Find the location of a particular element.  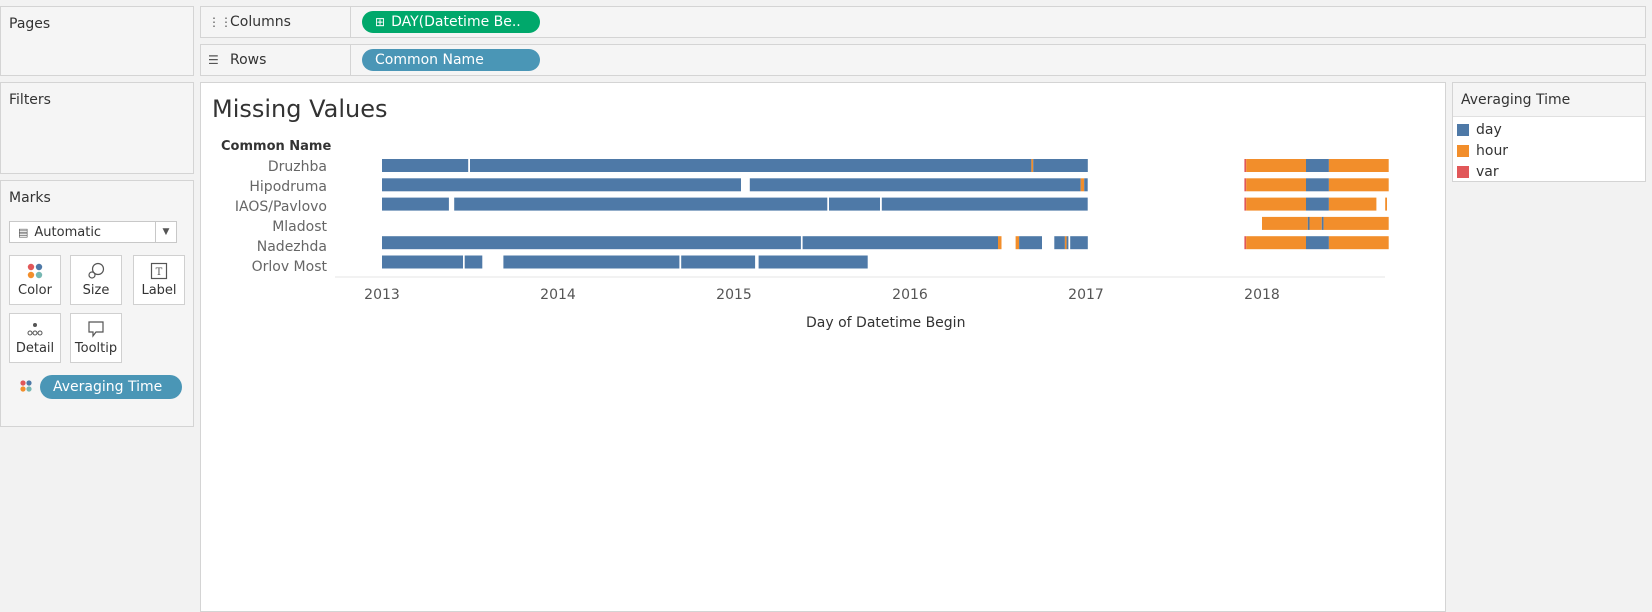

legend-label: day is located at coordinates (1489, 130).